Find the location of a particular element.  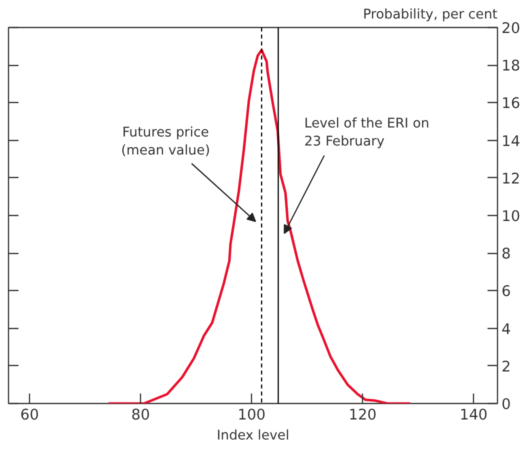

y-tick-label: 8 is located at coordinates (506, 254).